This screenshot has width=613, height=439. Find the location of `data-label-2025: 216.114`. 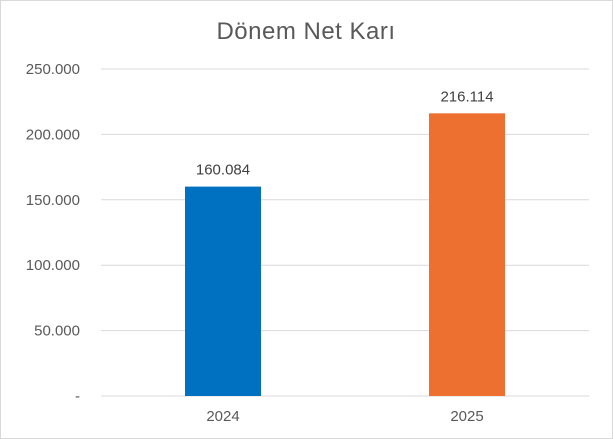

data-label-2025: 216.114 is located at coordinates (466, 96).